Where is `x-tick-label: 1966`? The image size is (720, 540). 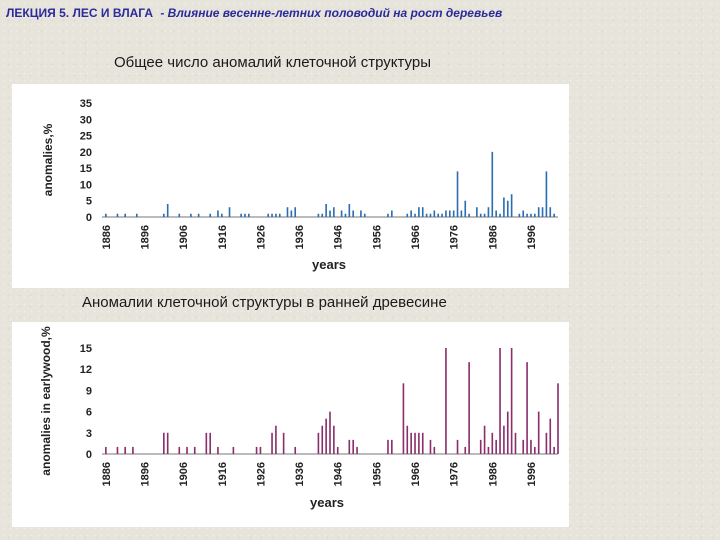
x-tick-label: 1966 is located at coordinates (416, 237).